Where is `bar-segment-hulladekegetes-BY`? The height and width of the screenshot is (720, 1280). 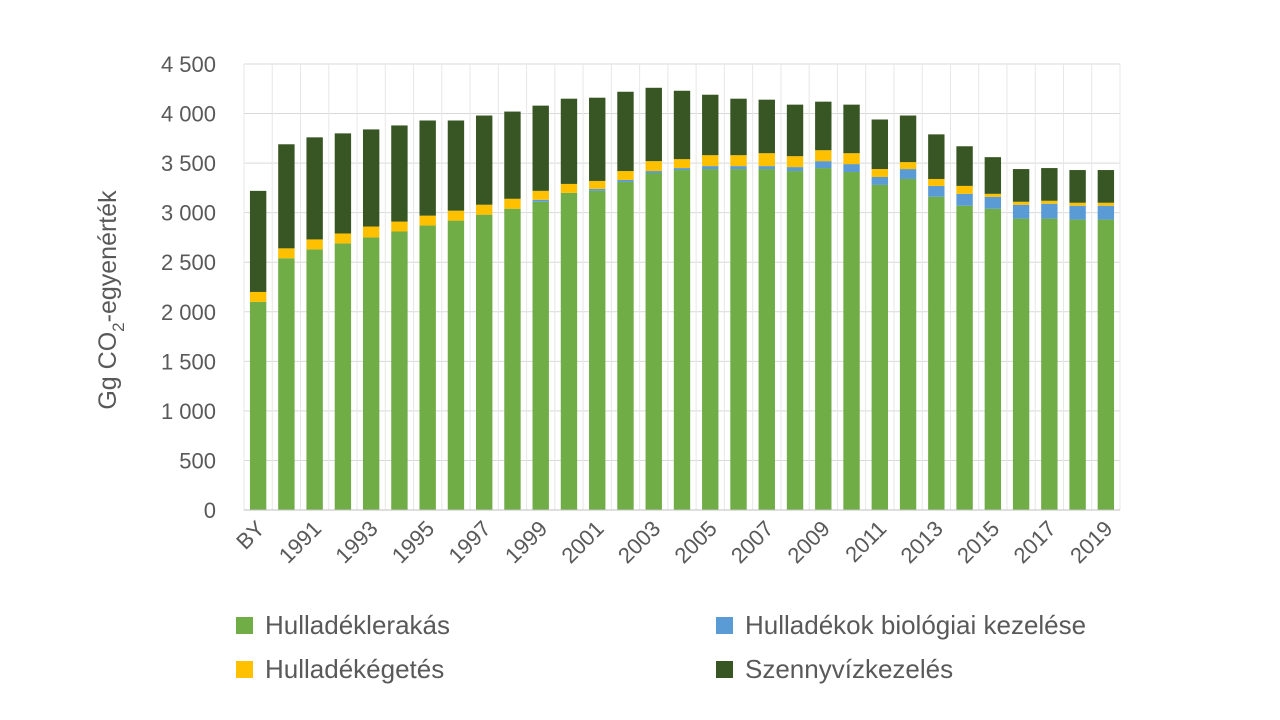
bar-segment-hulladekegetes-BY is located at coordinates (258, 296).